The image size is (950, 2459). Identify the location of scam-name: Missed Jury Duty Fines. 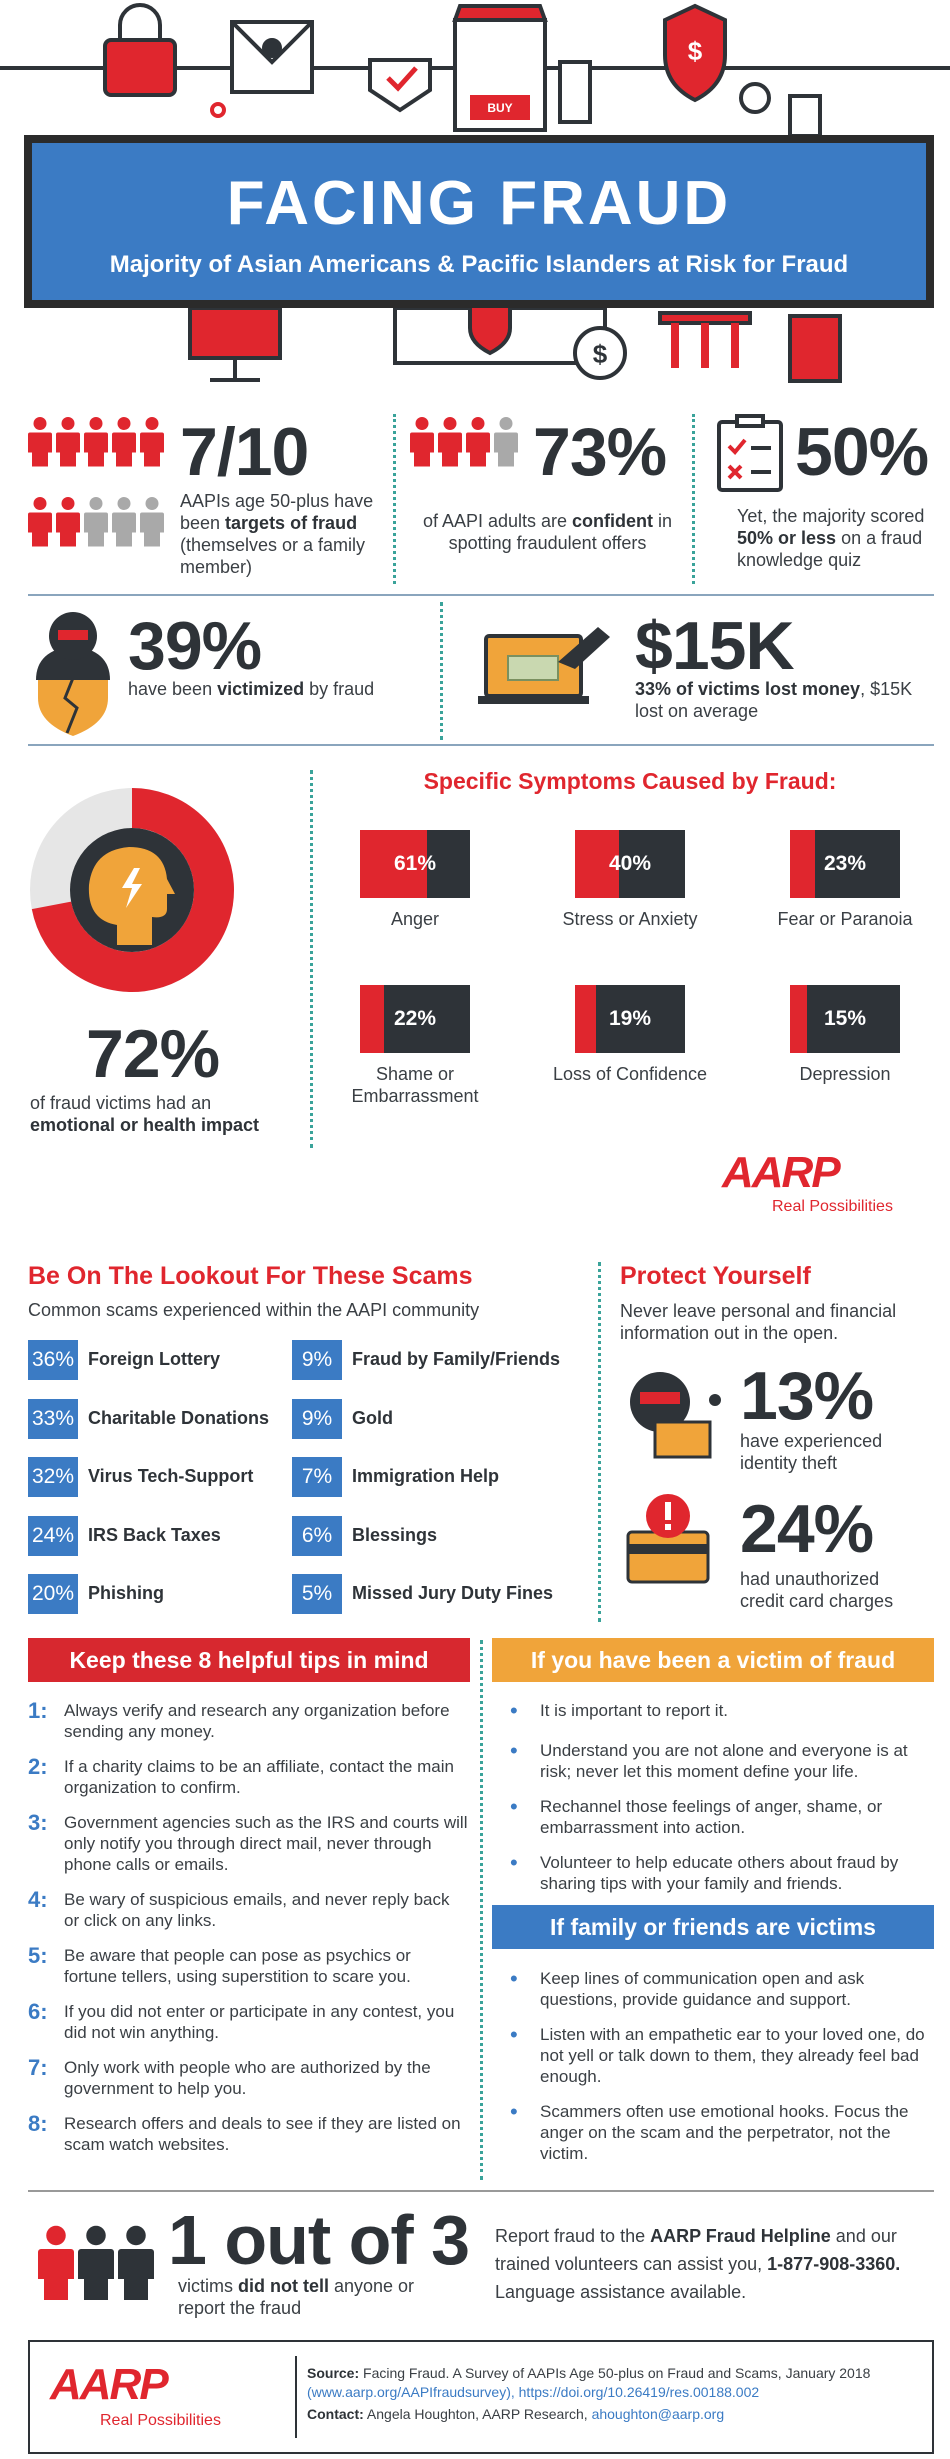
(453, 1593).